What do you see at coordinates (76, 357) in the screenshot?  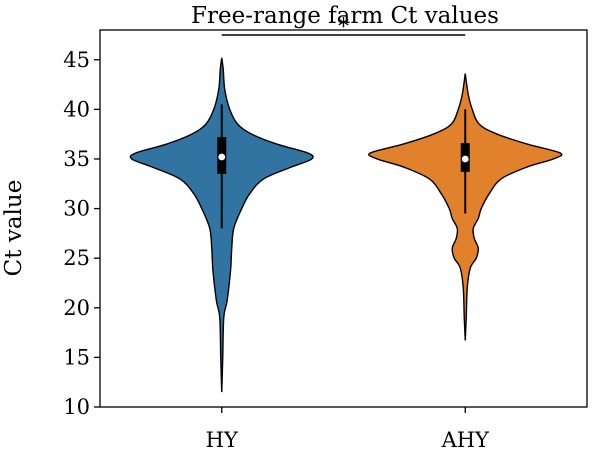 I see `y-tick-label: 15` at bounding box center [76, 357].